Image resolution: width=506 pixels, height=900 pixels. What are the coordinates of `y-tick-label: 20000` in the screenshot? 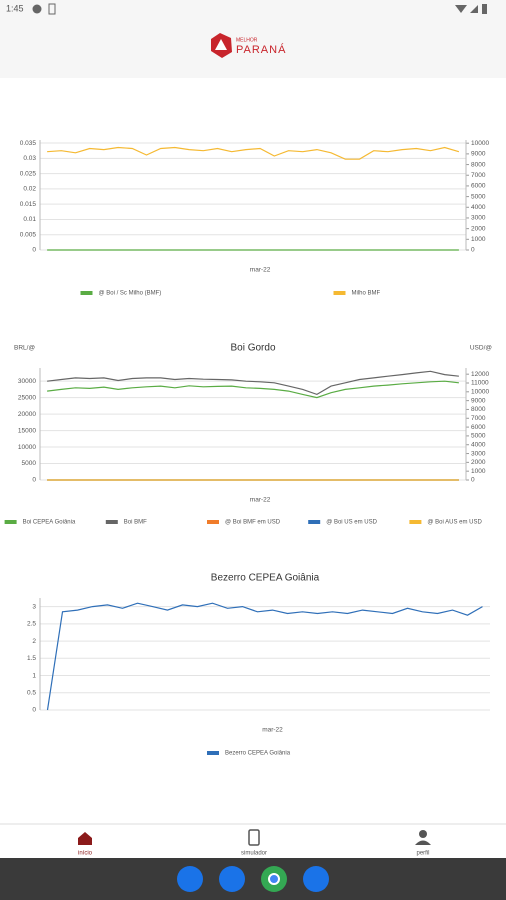 It's located at (27, 414).